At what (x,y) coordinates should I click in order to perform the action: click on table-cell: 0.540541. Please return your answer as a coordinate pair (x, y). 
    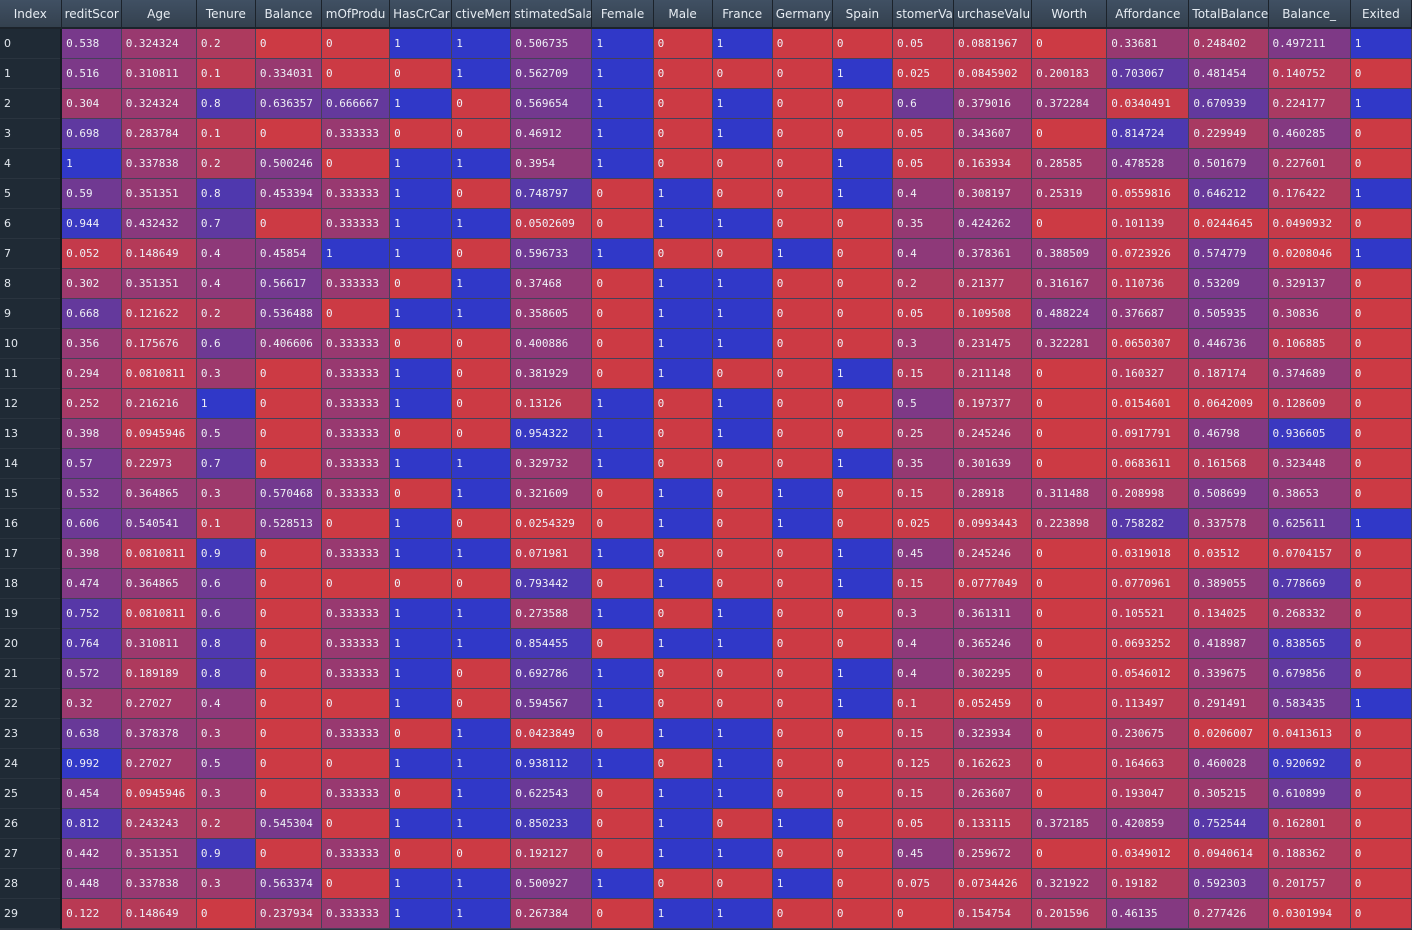
    Looking at the image, I should click on (159, 523).